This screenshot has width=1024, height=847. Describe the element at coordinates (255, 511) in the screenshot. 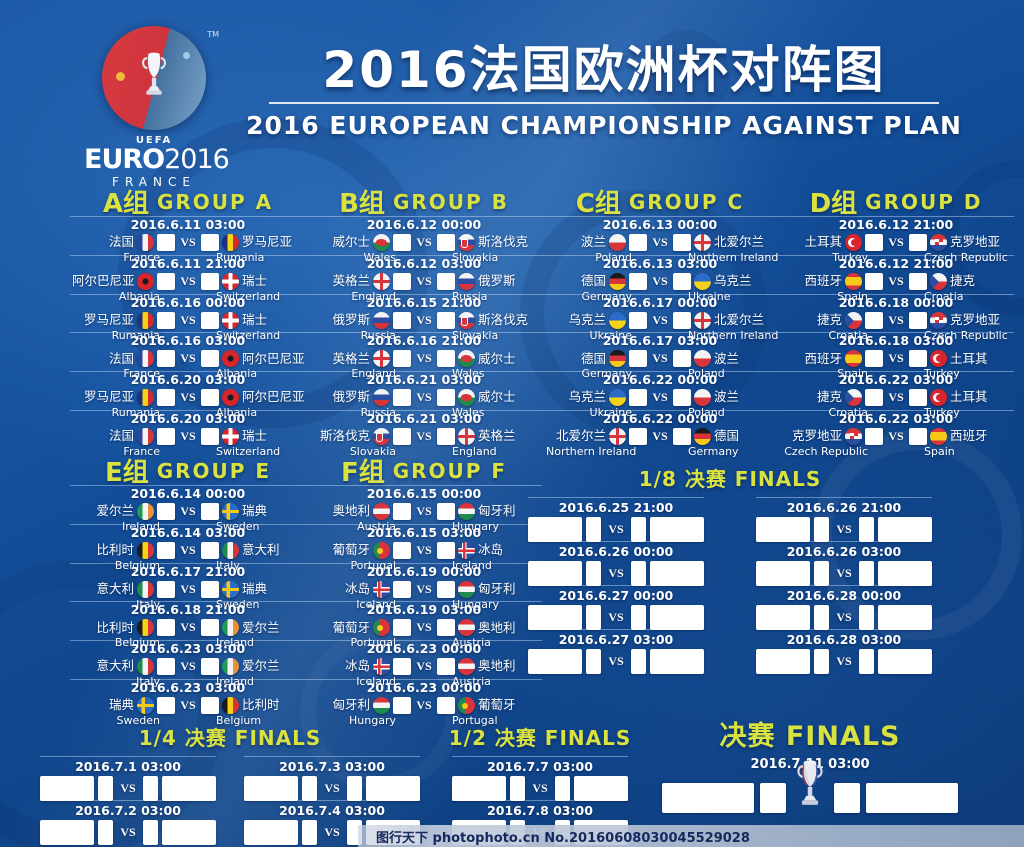

I see `away-team-name: 瑞典` at that location.